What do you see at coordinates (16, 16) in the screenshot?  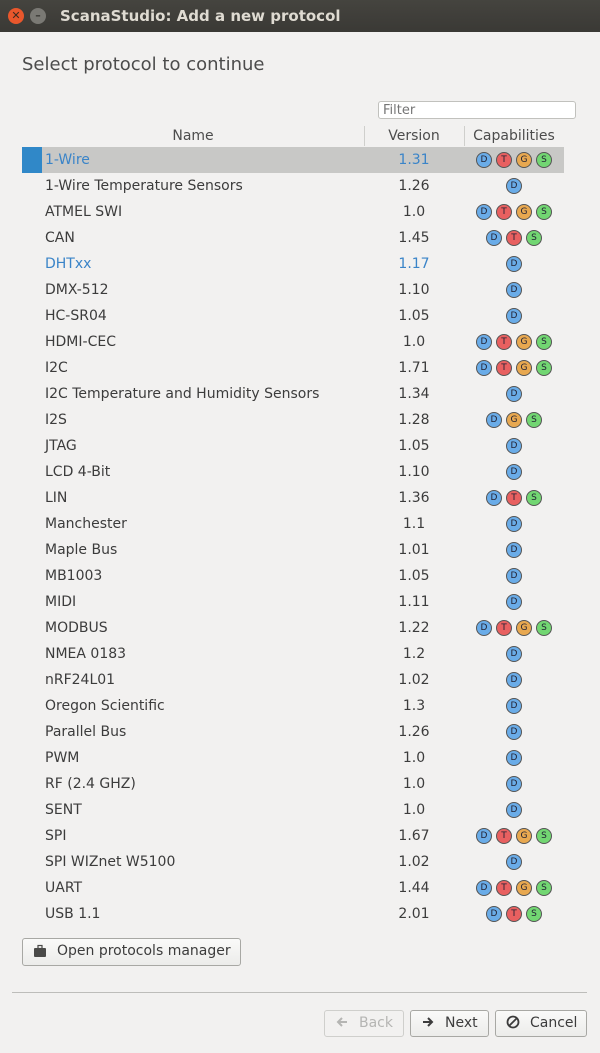 I see `close-window-icon: ✕` at bounding box center [16, 16].